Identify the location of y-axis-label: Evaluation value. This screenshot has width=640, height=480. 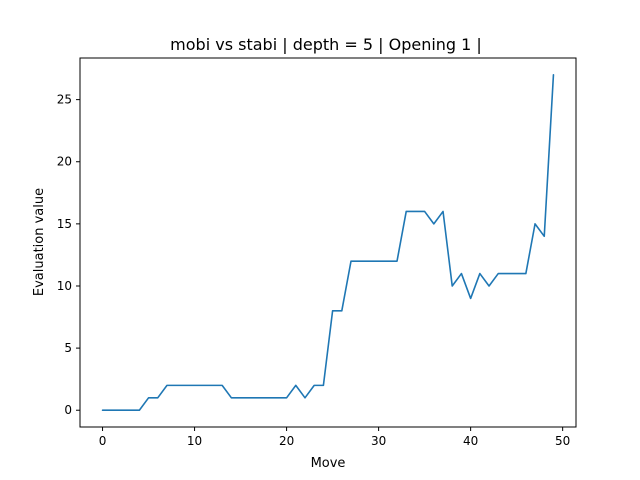
(39, 242).